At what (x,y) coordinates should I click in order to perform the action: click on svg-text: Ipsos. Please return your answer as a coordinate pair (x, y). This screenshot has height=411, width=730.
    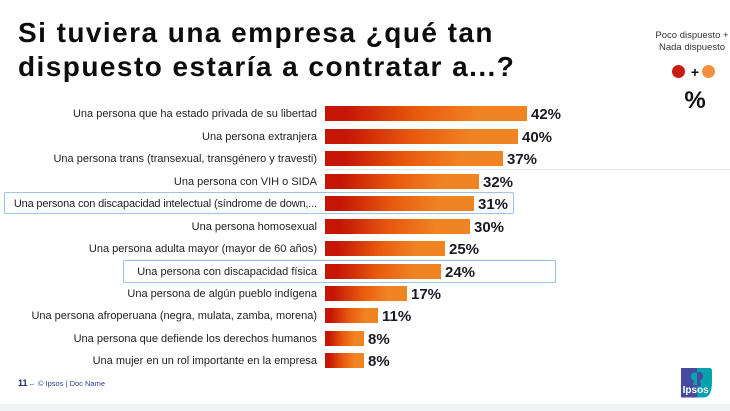
    Looking at the image, I should click on (696, 390).